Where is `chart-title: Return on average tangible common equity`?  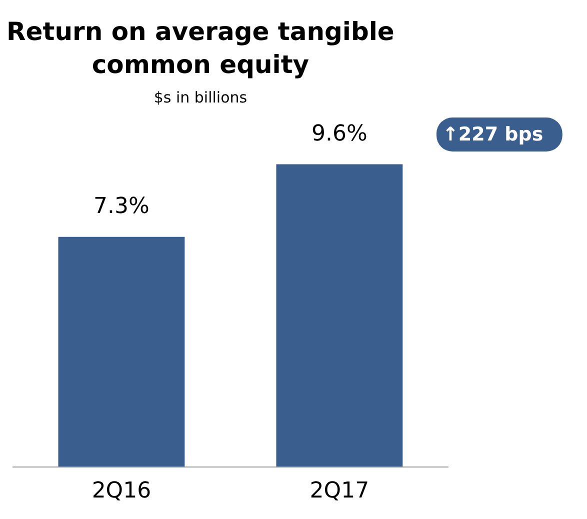 chart-title: Return on average tangible common equity is located at coordinates (200, 48).